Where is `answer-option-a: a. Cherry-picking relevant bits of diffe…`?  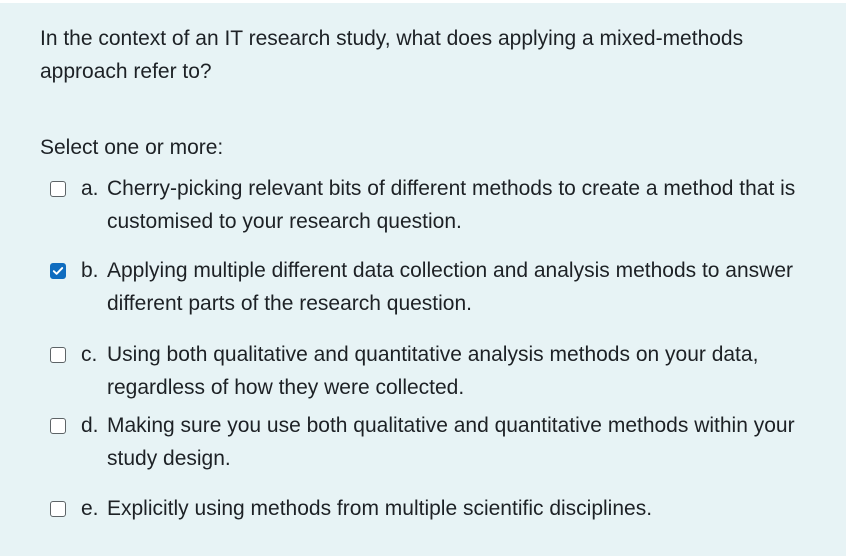 answer-option-a: a. Cherry-picking relevant bits of diffe… is located at coordinates (435, 205).